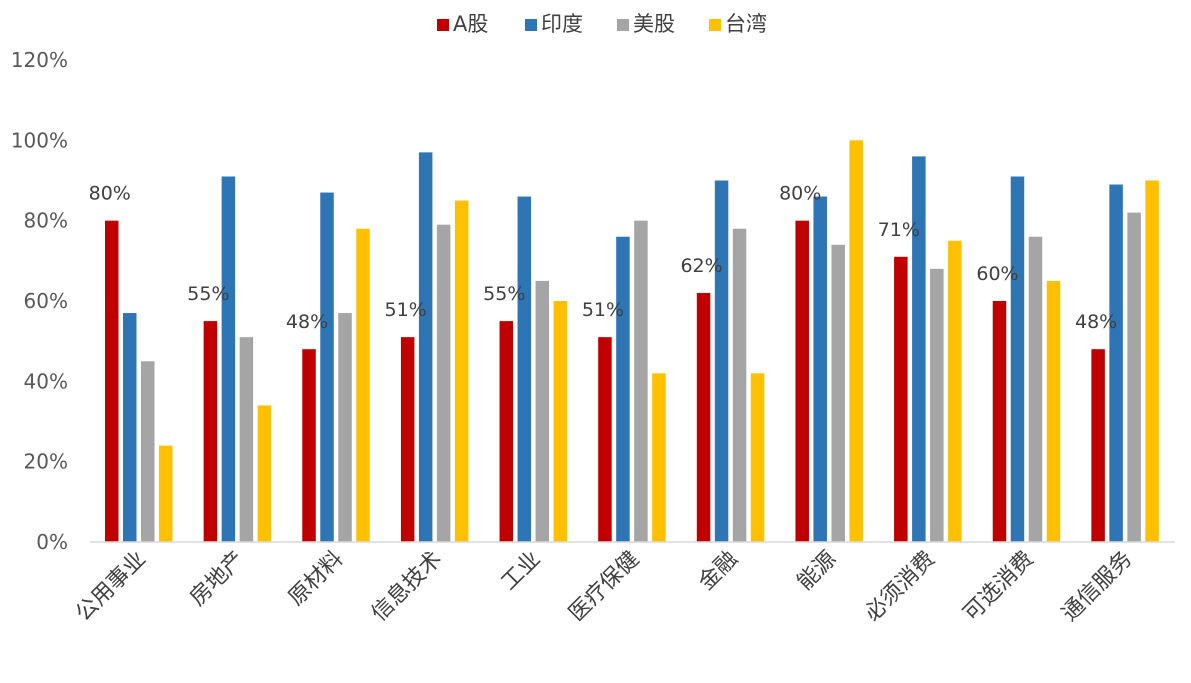 This screenshot has height=683, width=1191. I want to click on category-label: 金融, so click(718, 571).